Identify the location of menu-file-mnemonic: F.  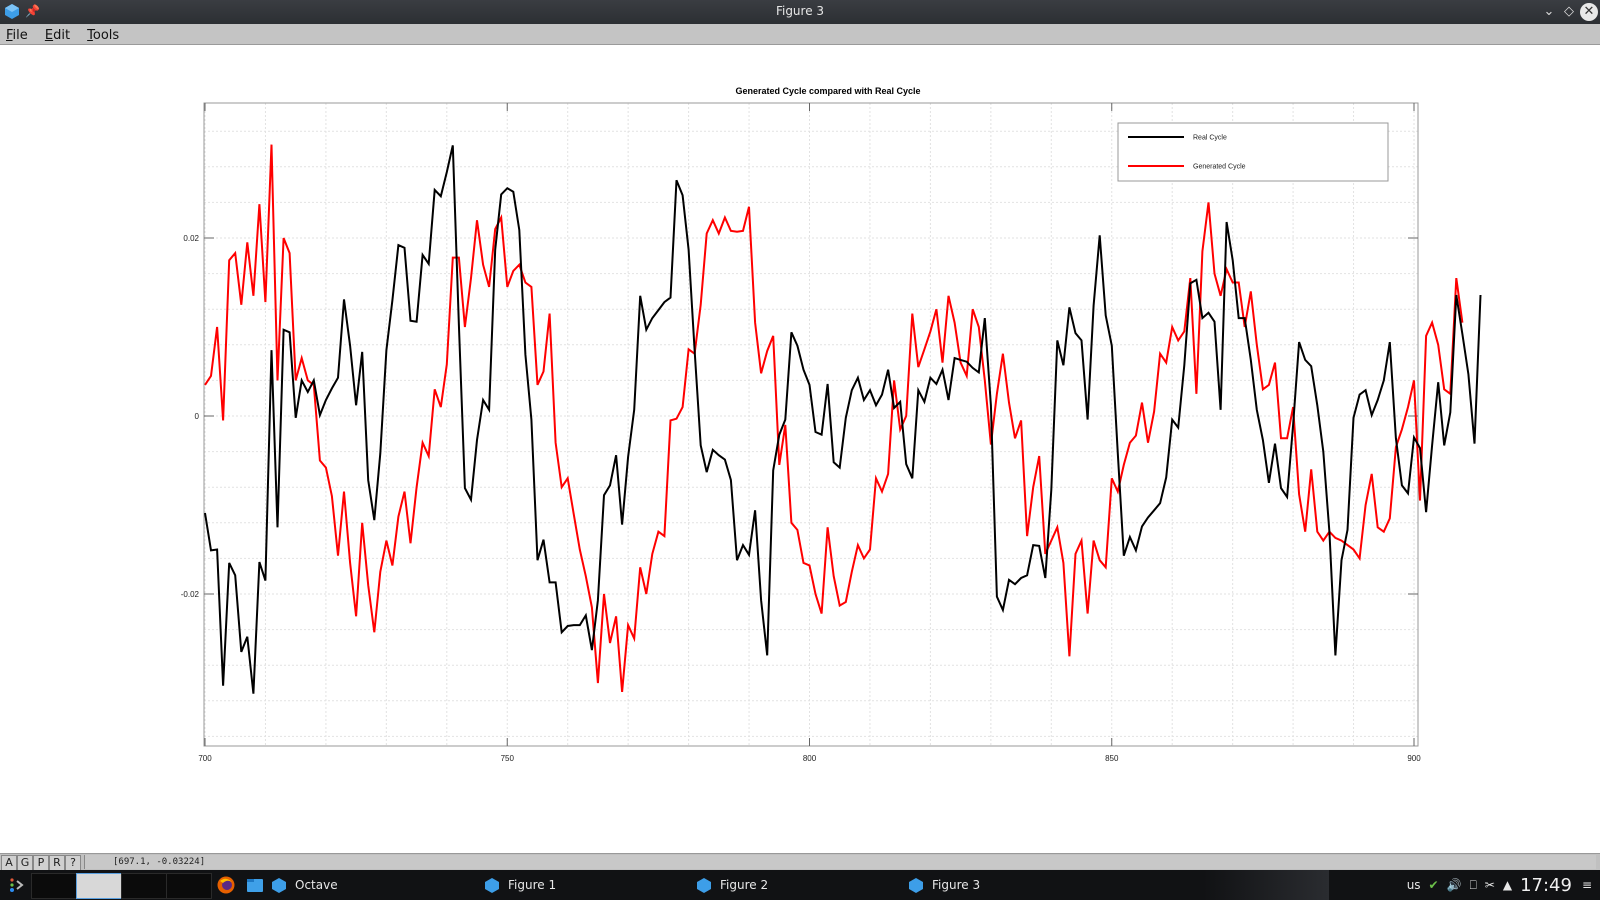
(9, 35).